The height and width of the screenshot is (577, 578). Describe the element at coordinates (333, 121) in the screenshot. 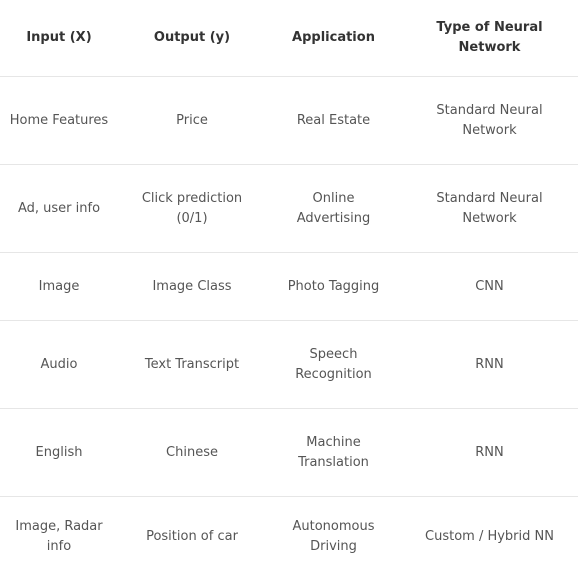

I see `cell-application: Real Estate` at that location.